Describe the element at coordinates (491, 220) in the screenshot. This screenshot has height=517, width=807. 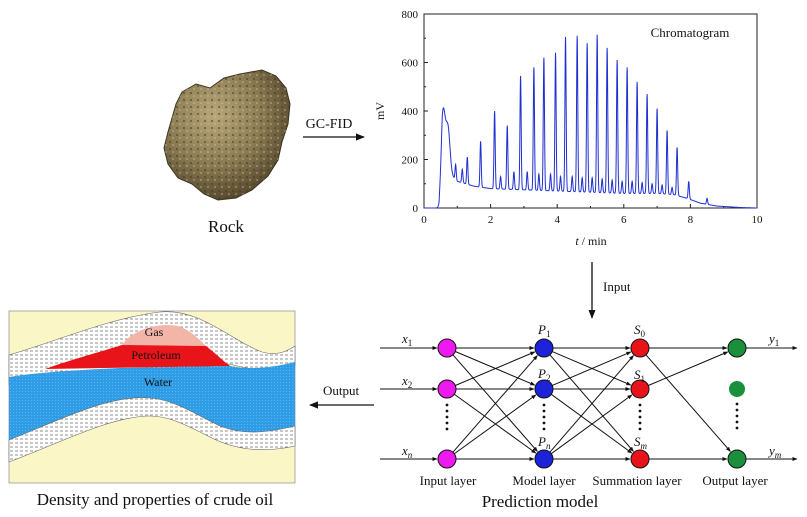
I see `x-tick-label: 2` at that location.